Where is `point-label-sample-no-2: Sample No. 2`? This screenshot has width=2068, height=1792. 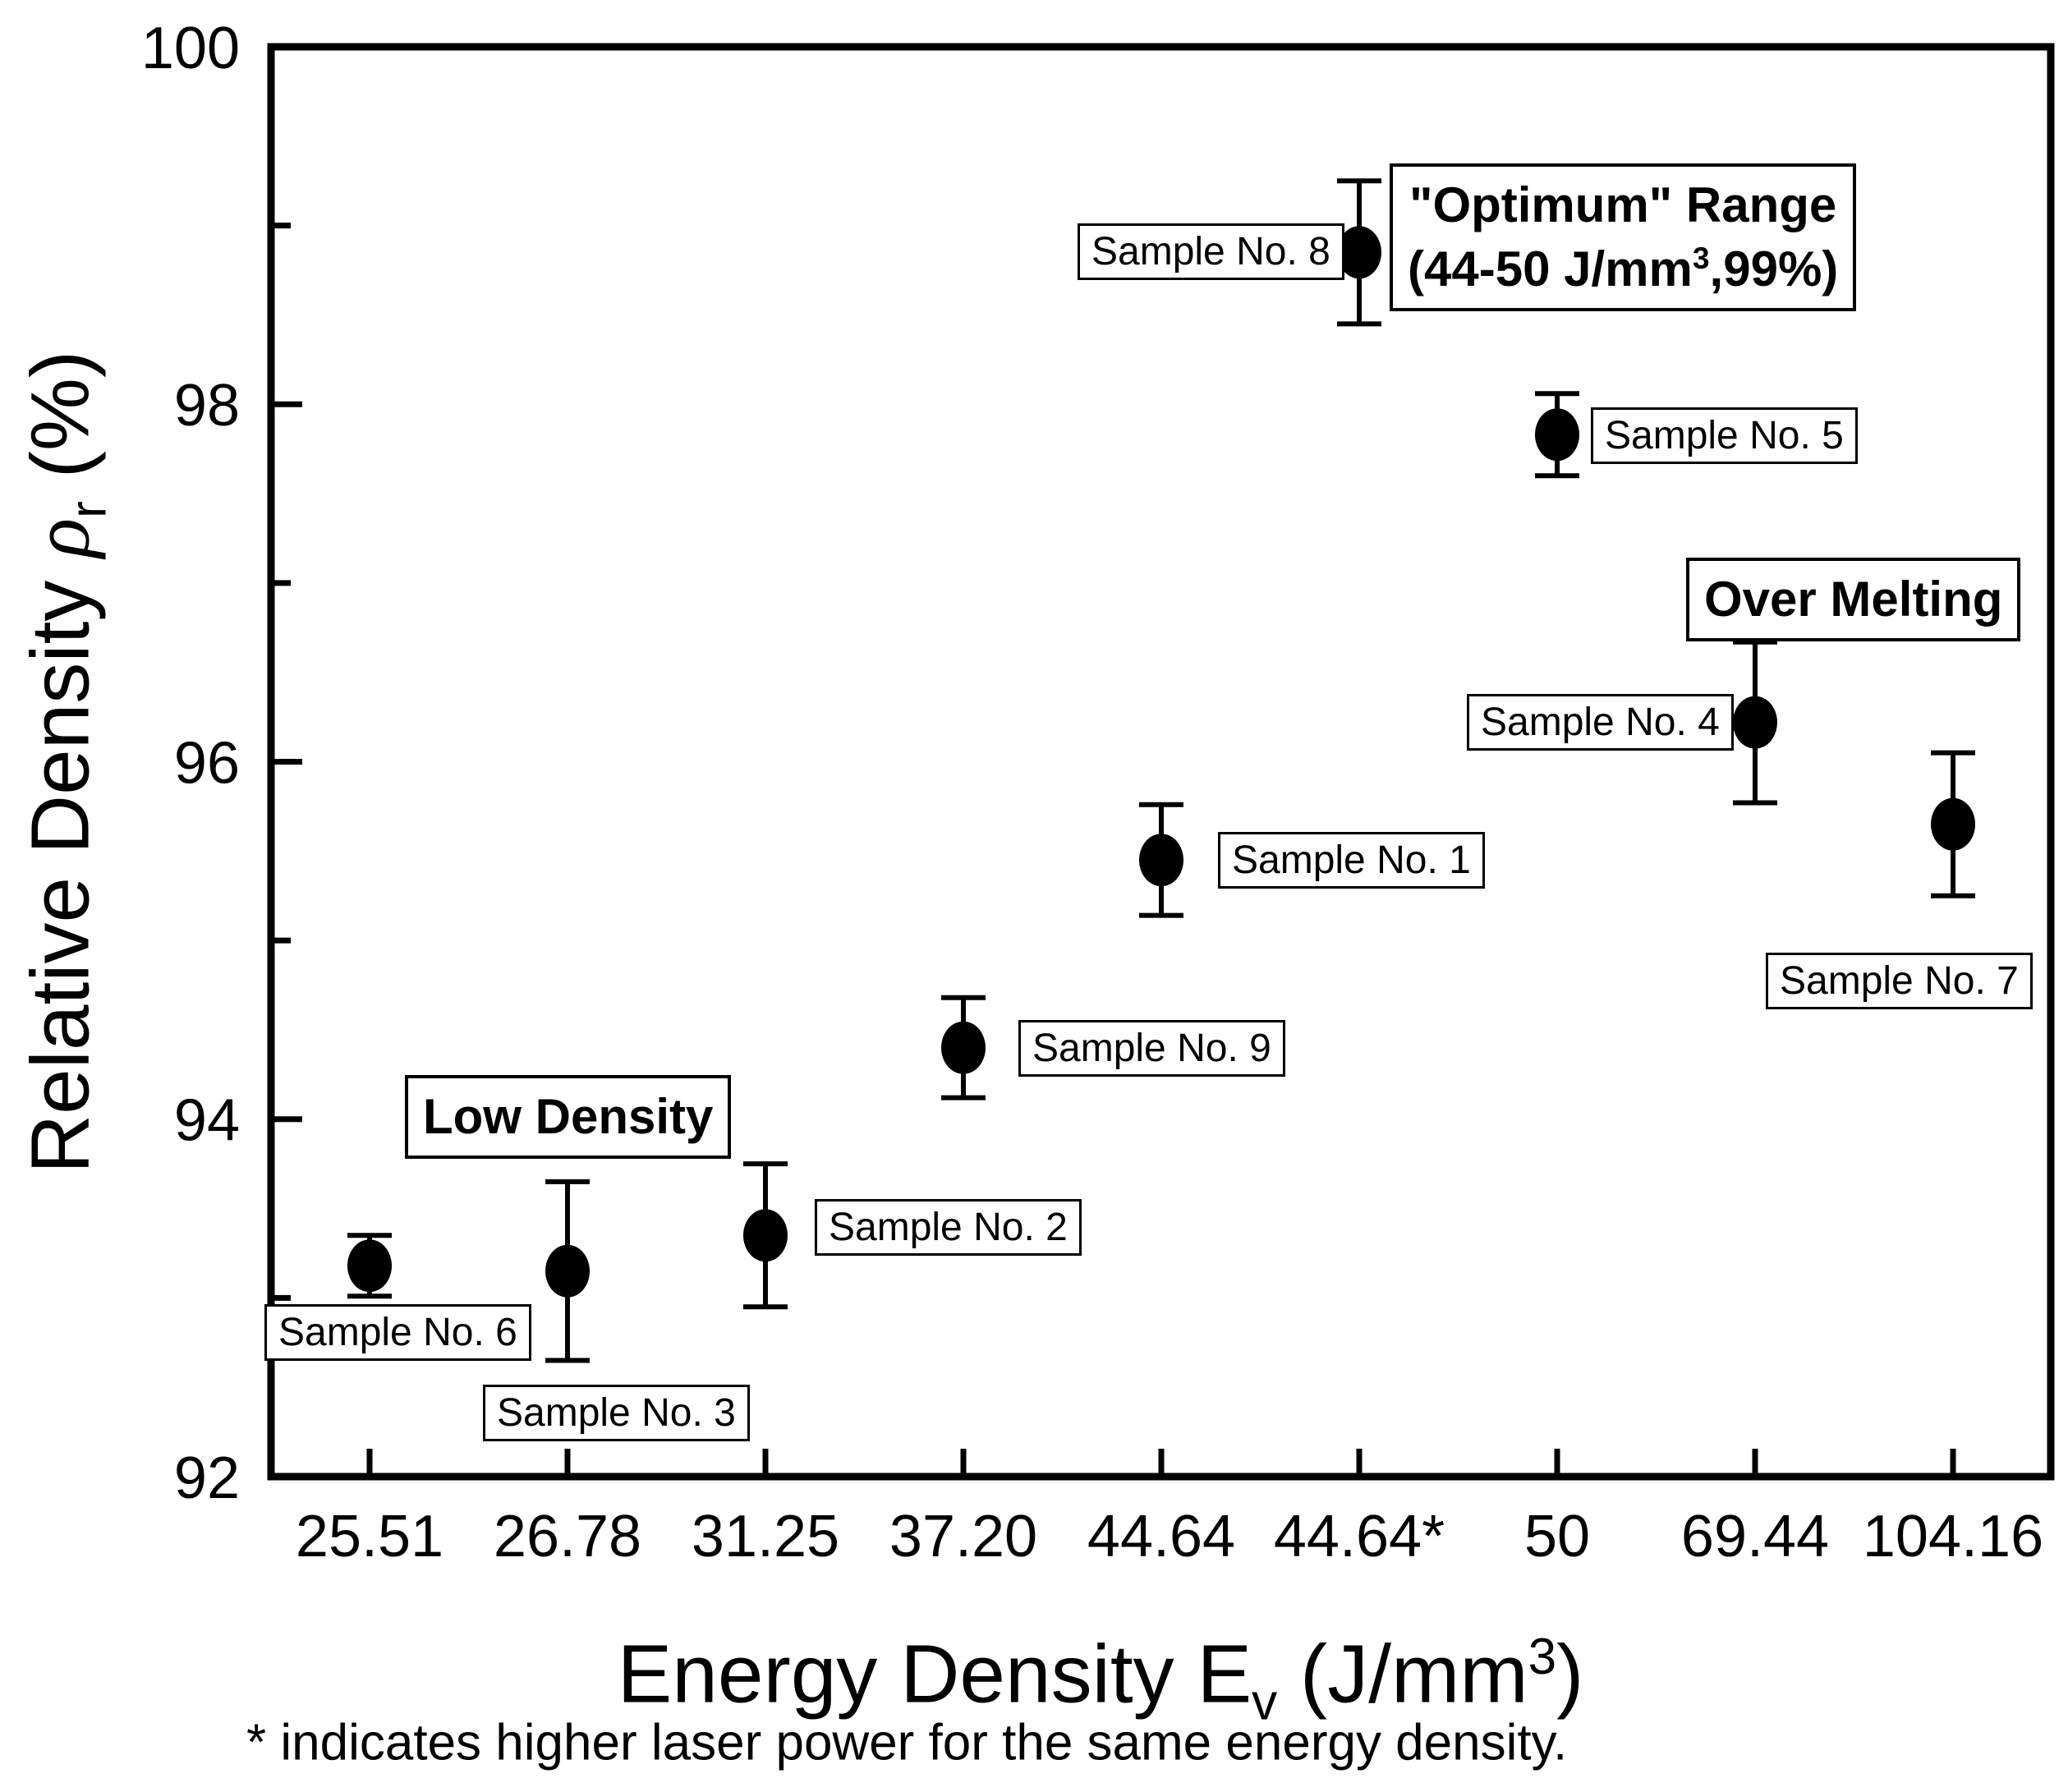
point-label-sample-no-2: Sample No. 2 is located at coordinates (948, 1228).